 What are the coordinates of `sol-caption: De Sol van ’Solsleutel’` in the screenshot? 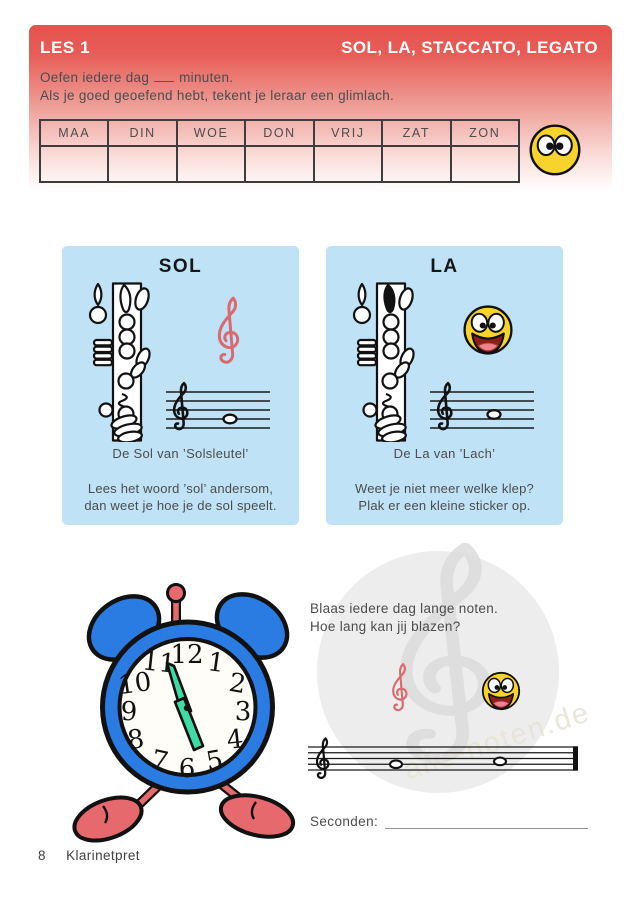 It's located at (180, 453).